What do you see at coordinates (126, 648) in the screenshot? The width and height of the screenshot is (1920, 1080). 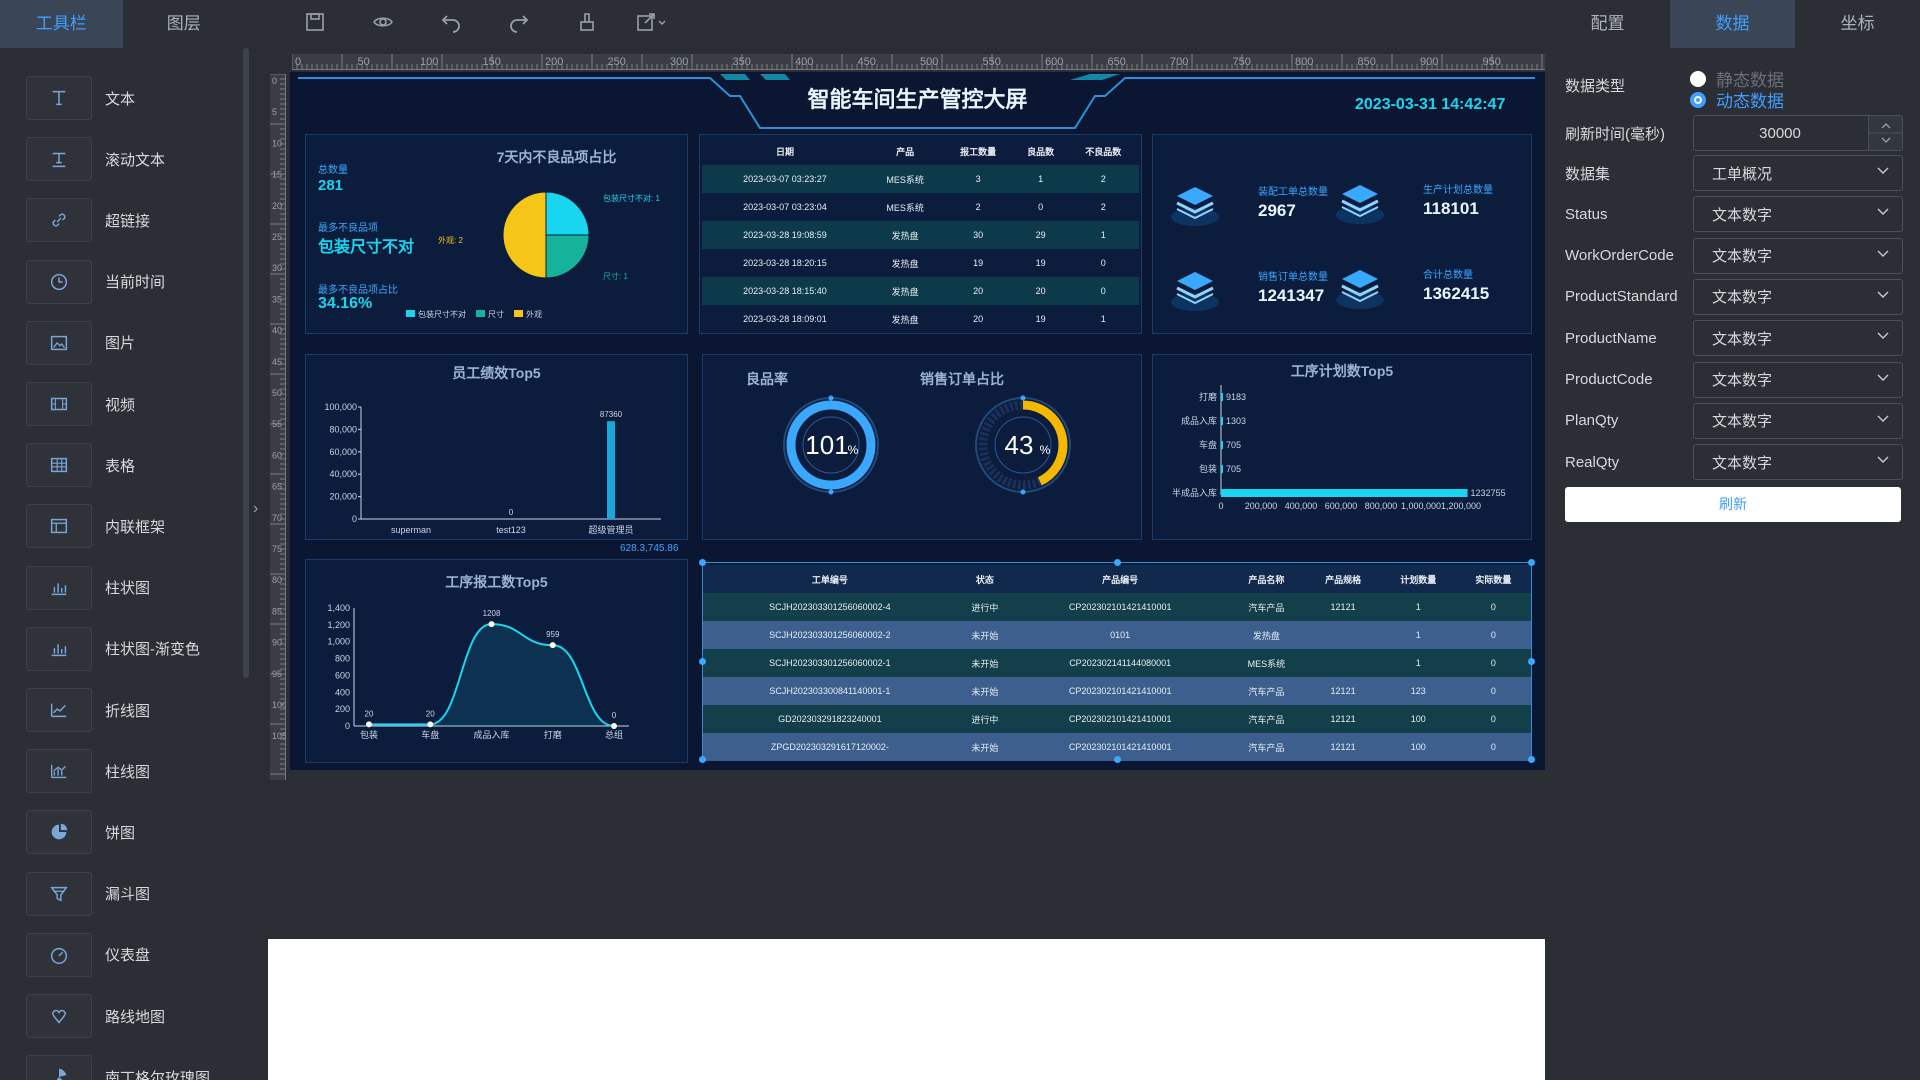 I see `tool-gradient-bar-chart: 柱状图-渐变色` at bounding box center [126, 648].